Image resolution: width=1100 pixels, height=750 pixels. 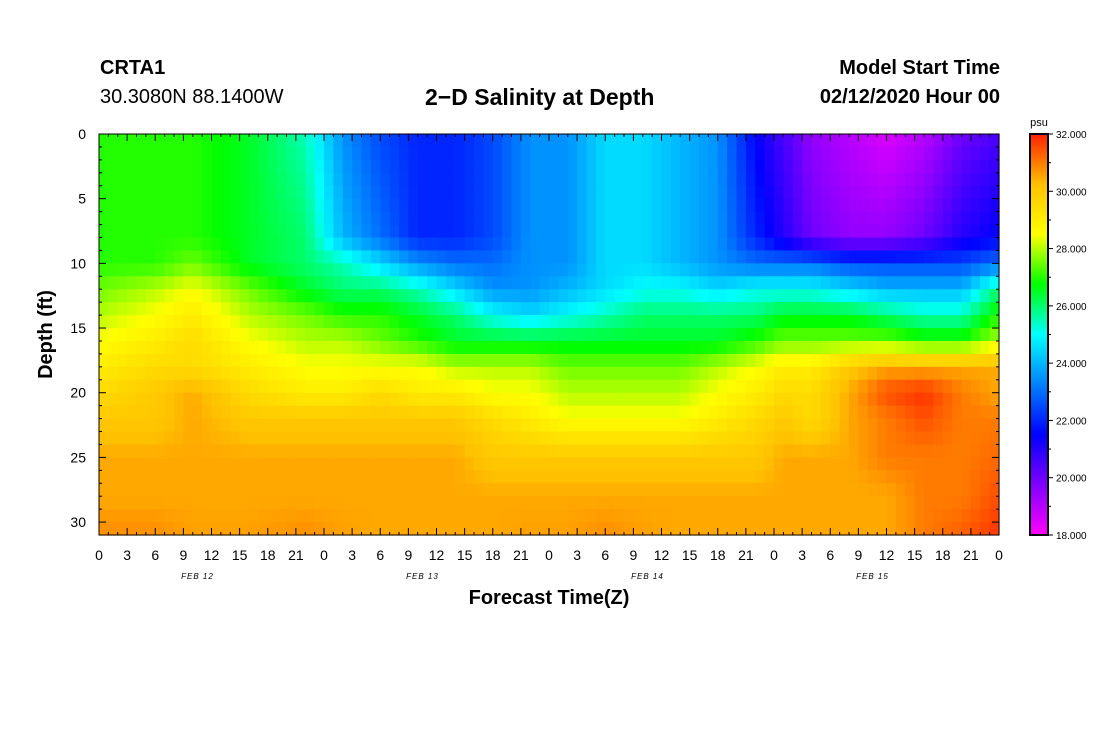 I want to click on colorbar-gradient, so click(x=1039, y=334).